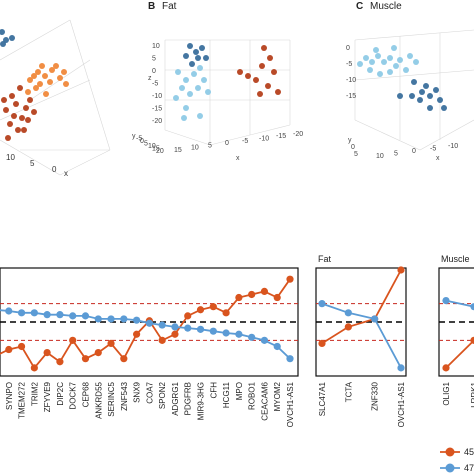  What do you see at coordinates (55, 98) in the screenshot?
I see `panel-a-3d-scatter: 10 5 0 x` at bounding box center [55, 98].